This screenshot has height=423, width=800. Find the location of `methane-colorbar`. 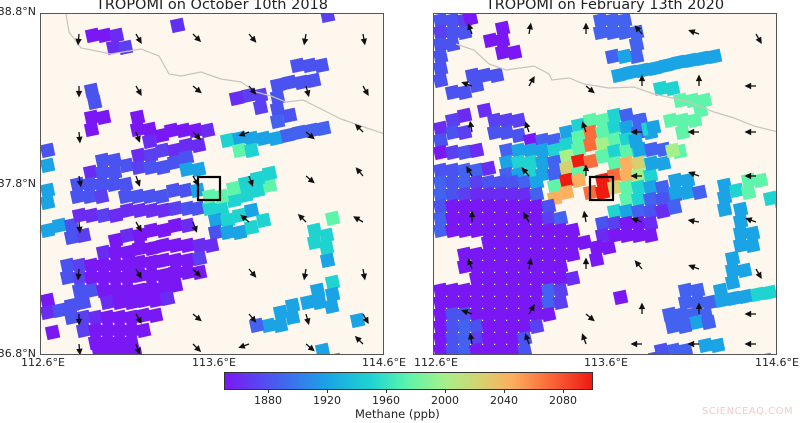

methane-colorbar is located at coordinates (408, 381).